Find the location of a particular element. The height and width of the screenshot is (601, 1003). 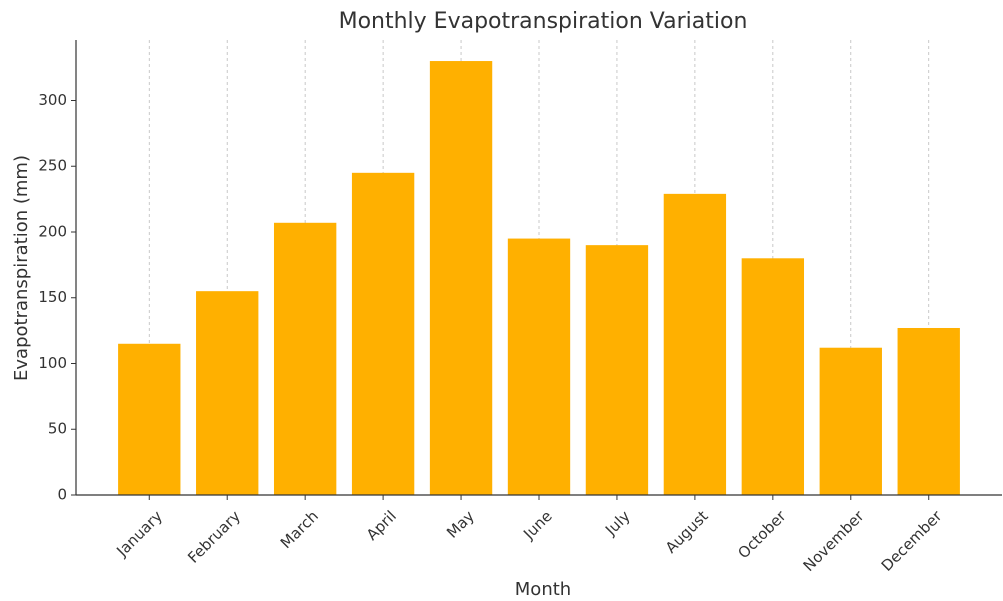

y-tick-label: 200 is located at coordinates (52, 231).